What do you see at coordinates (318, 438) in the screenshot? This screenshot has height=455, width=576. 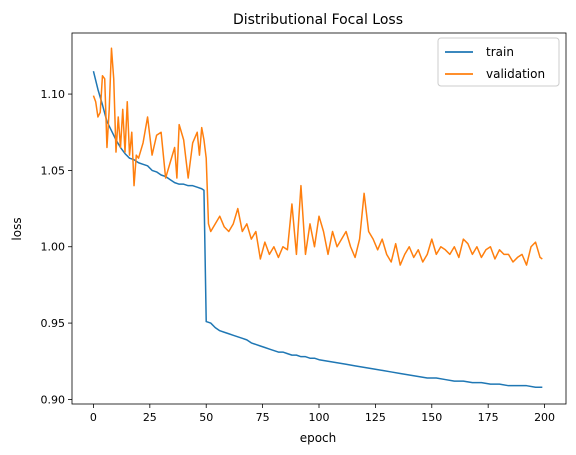 I see `x-axis-label: epoch` at bounding box center [318, 438].